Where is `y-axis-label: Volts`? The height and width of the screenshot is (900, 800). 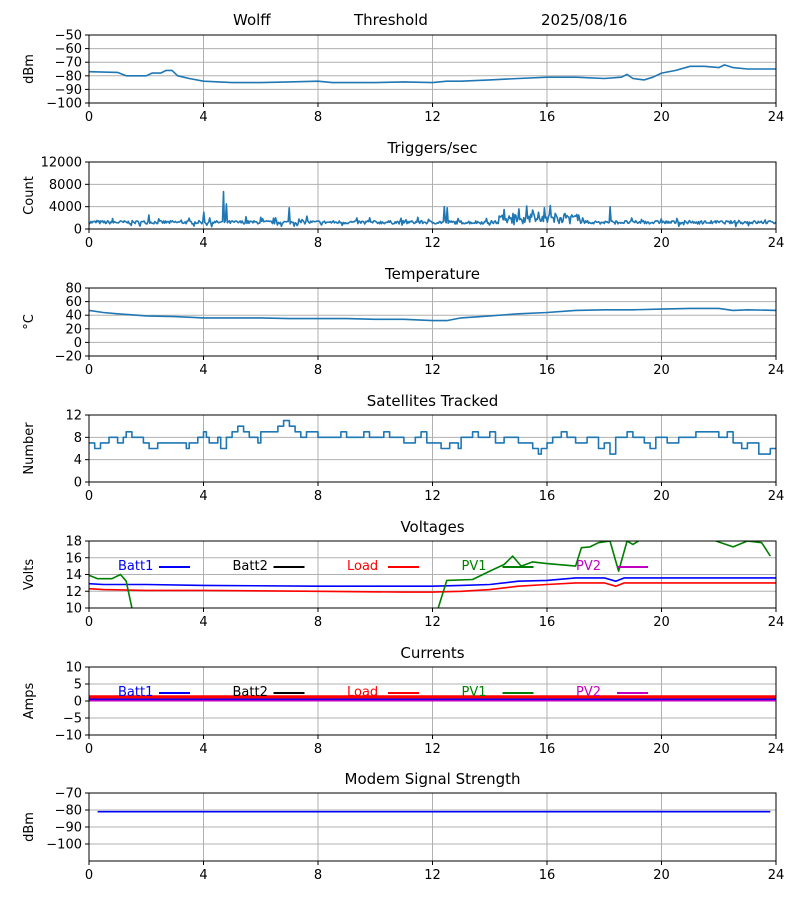
y-axis-label: Volts is located at coordinates (29, 575).